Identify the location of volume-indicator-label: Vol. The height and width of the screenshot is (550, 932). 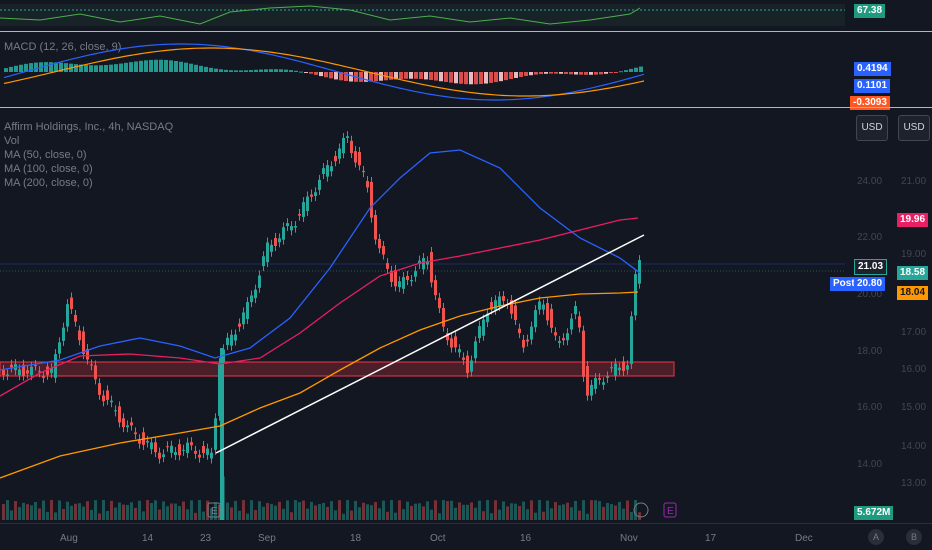
(12, 141).